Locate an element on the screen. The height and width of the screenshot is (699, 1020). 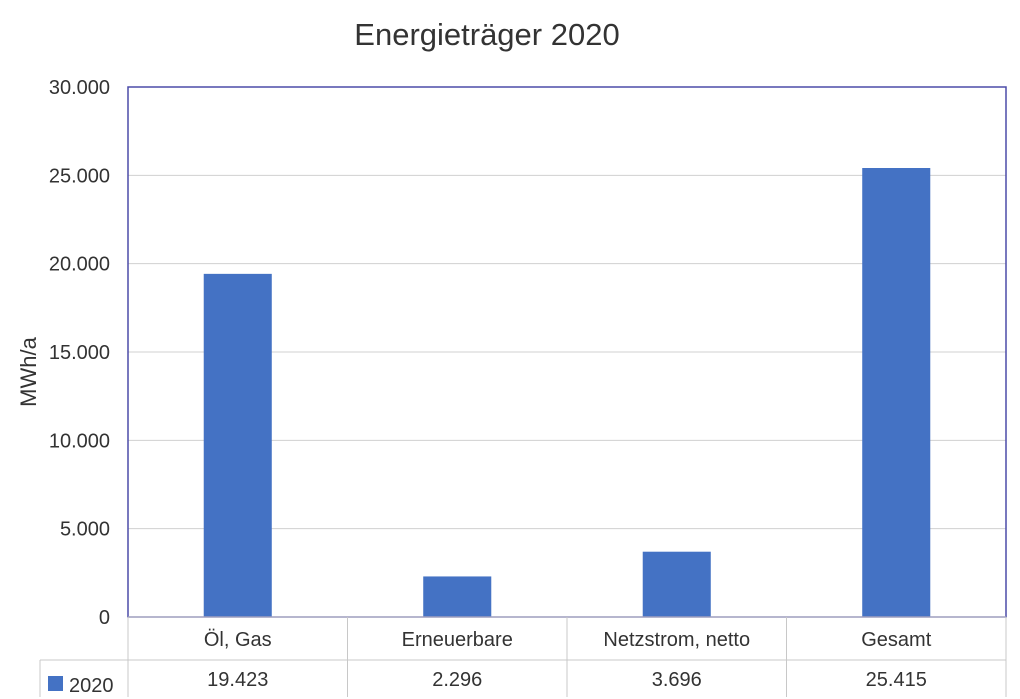
data-label: 19.423 is located at coordinates (237, 680).